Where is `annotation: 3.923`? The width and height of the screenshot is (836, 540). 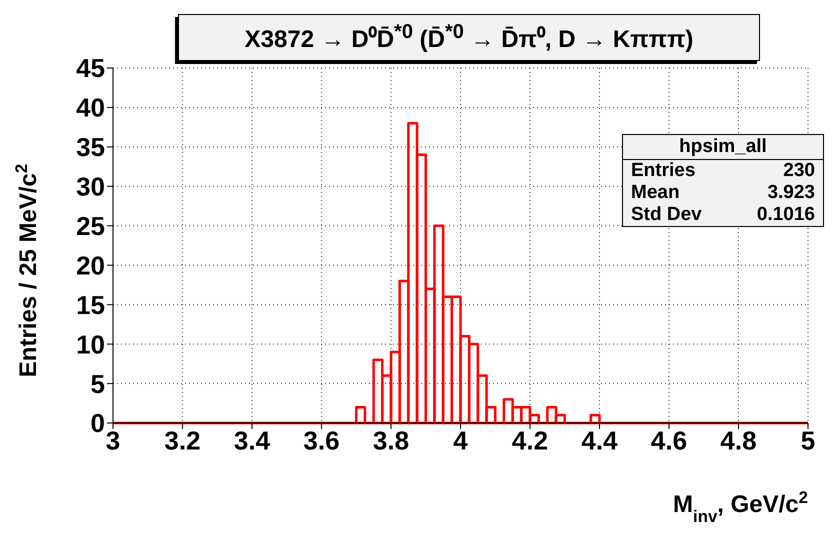 annotation: 3.923 is located at coordinates (791, 193).